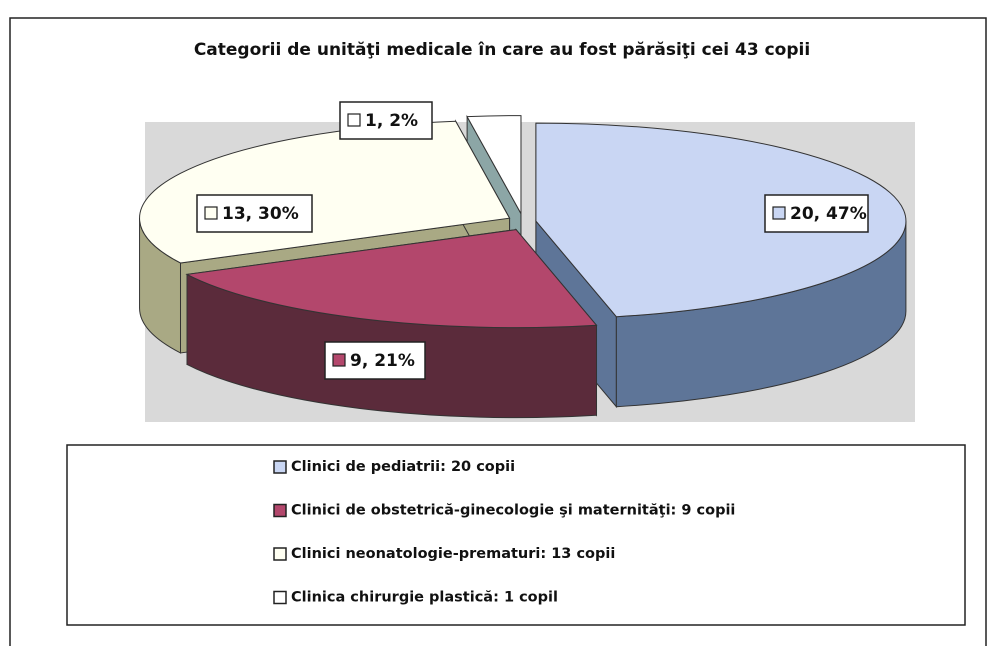 This screenshot has height=646, width=995. Describe the element at coordinates (391, 121) in the screenshot. I see `data-label: 1, 2%` at that location.